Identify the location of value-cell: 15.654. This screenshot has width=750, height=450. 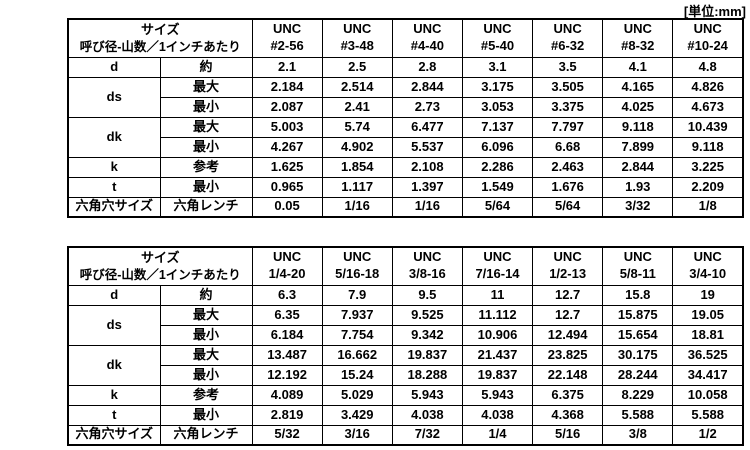
(638, 335).